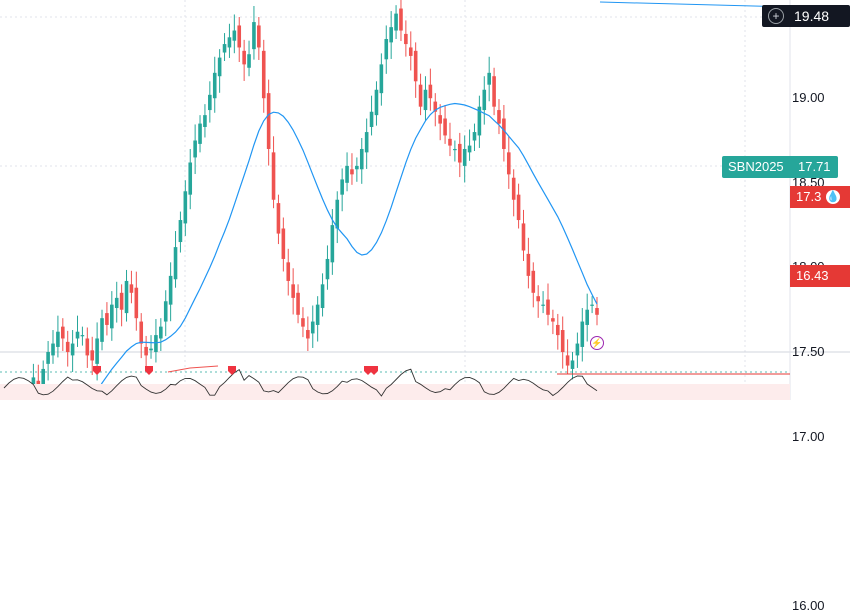  Describe the element at coordinates (673, 374) in the screenshot. I see `horizontal-lines` at that location.